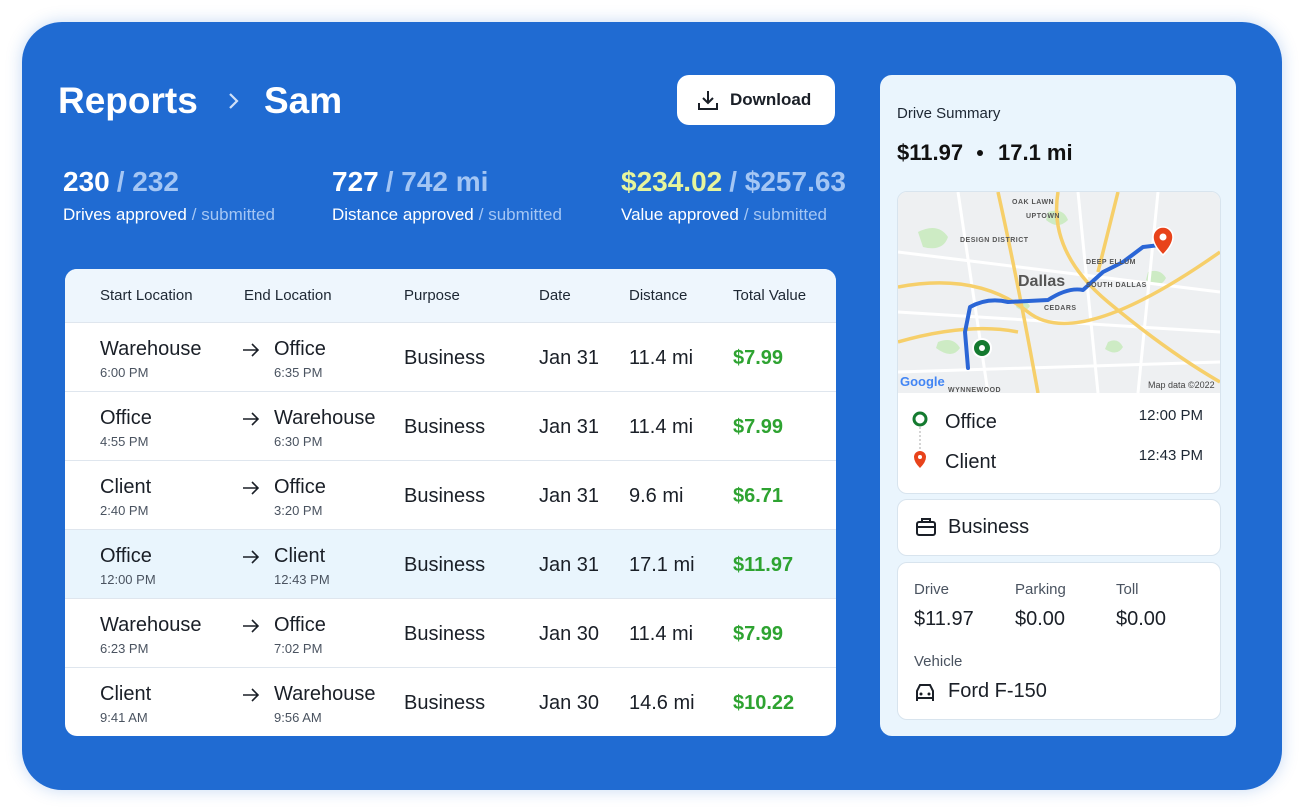  Describe the element at coordinates (975, 390) in the screenshot. I see `map-label: WYNNEWOOD` at that location.